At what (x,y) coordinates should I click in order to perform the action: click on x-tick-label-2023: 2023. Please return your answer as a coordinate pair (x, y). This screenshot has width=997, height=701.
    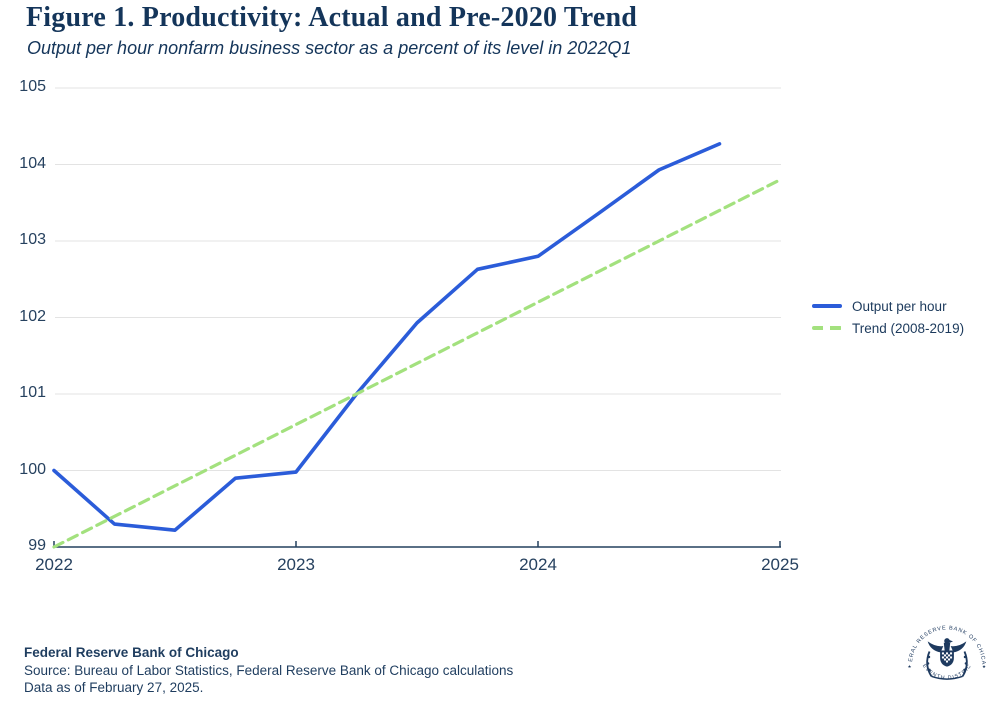
    Looking at the image, I should click on (296, 564).